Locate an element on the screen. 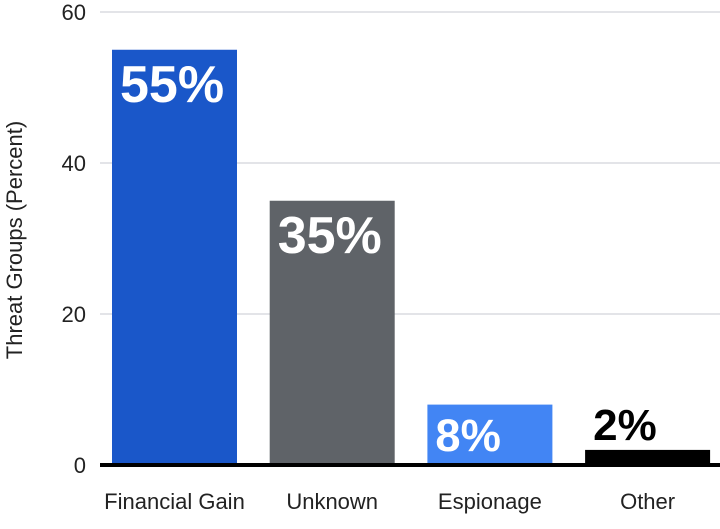  x-tick-label: Espionage is located at coordinates (490, 501).